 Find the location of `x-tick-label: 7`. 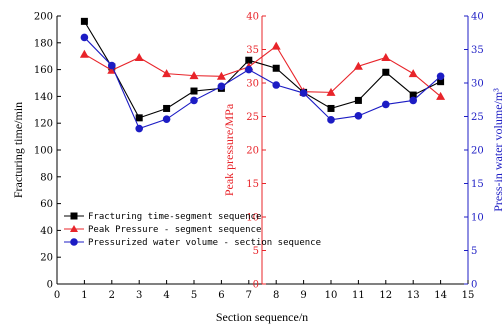

x-tick-label: 7 is located at coordinates (249, 295).